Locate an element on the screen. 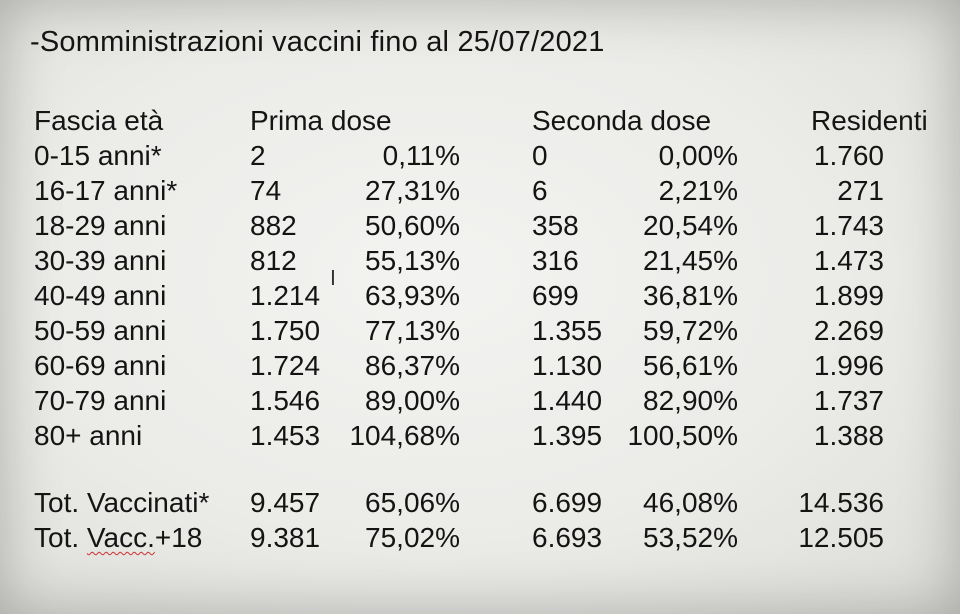 This screenshot has height=614, width=960. residenti-value: 1.473 is located at coordinates (848, 260).